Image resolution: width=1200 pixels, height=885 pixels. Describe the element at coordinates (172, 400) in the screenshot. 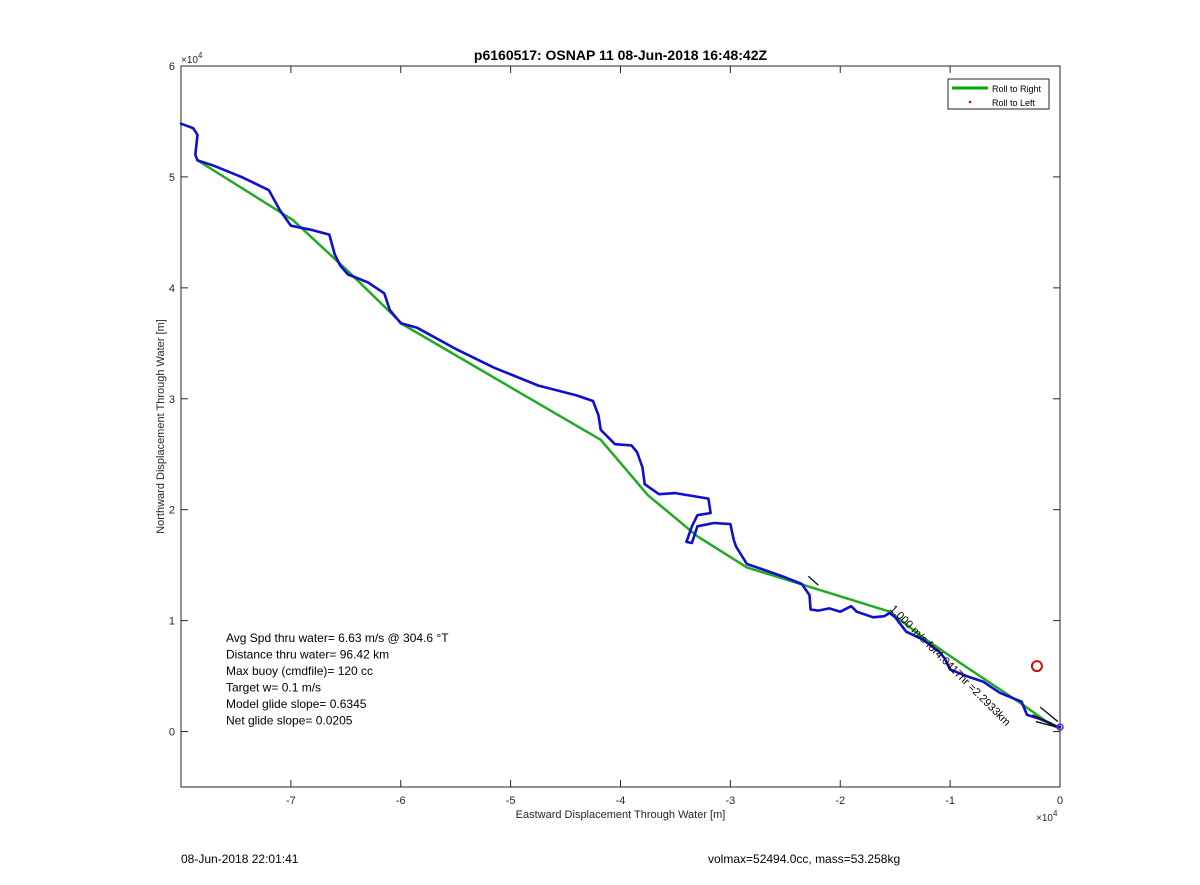

I see `y-tick-label: 3` at that location.